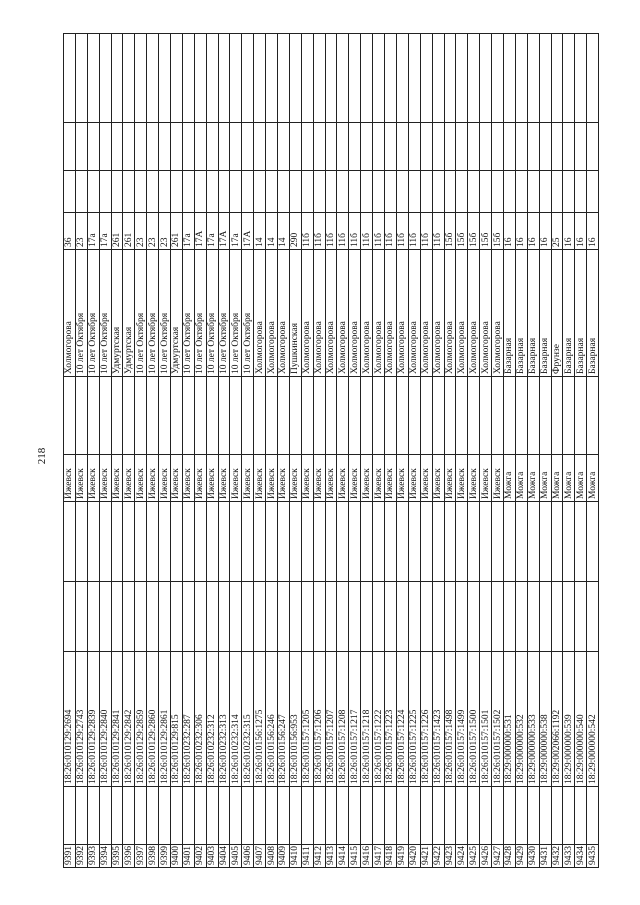 Image resolution: width=640 pixels, height=905 pixels. What do you see at coordinates (212, 719) in the screenshot?
I see `cadastral-number-cell: 18:26:010232:312` at bounding box center [212, 719].